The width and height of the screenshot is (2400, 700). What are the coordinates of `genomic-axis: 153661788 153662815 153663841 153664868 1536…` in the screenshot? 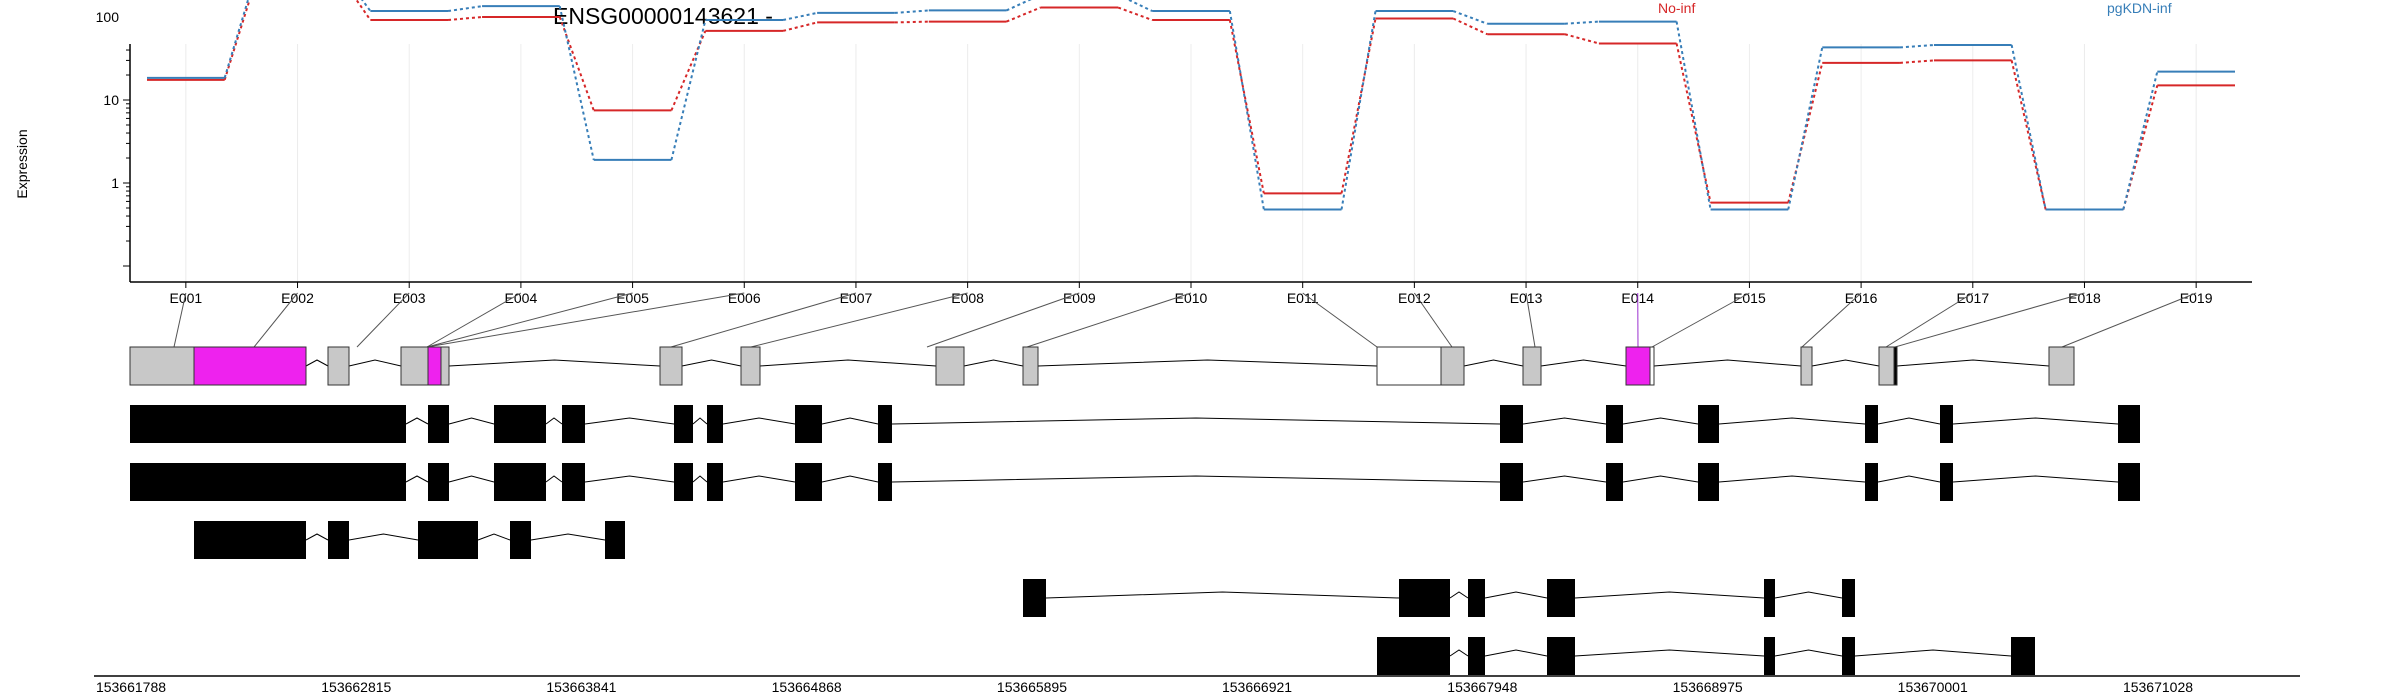 It's located at (1197, 685).